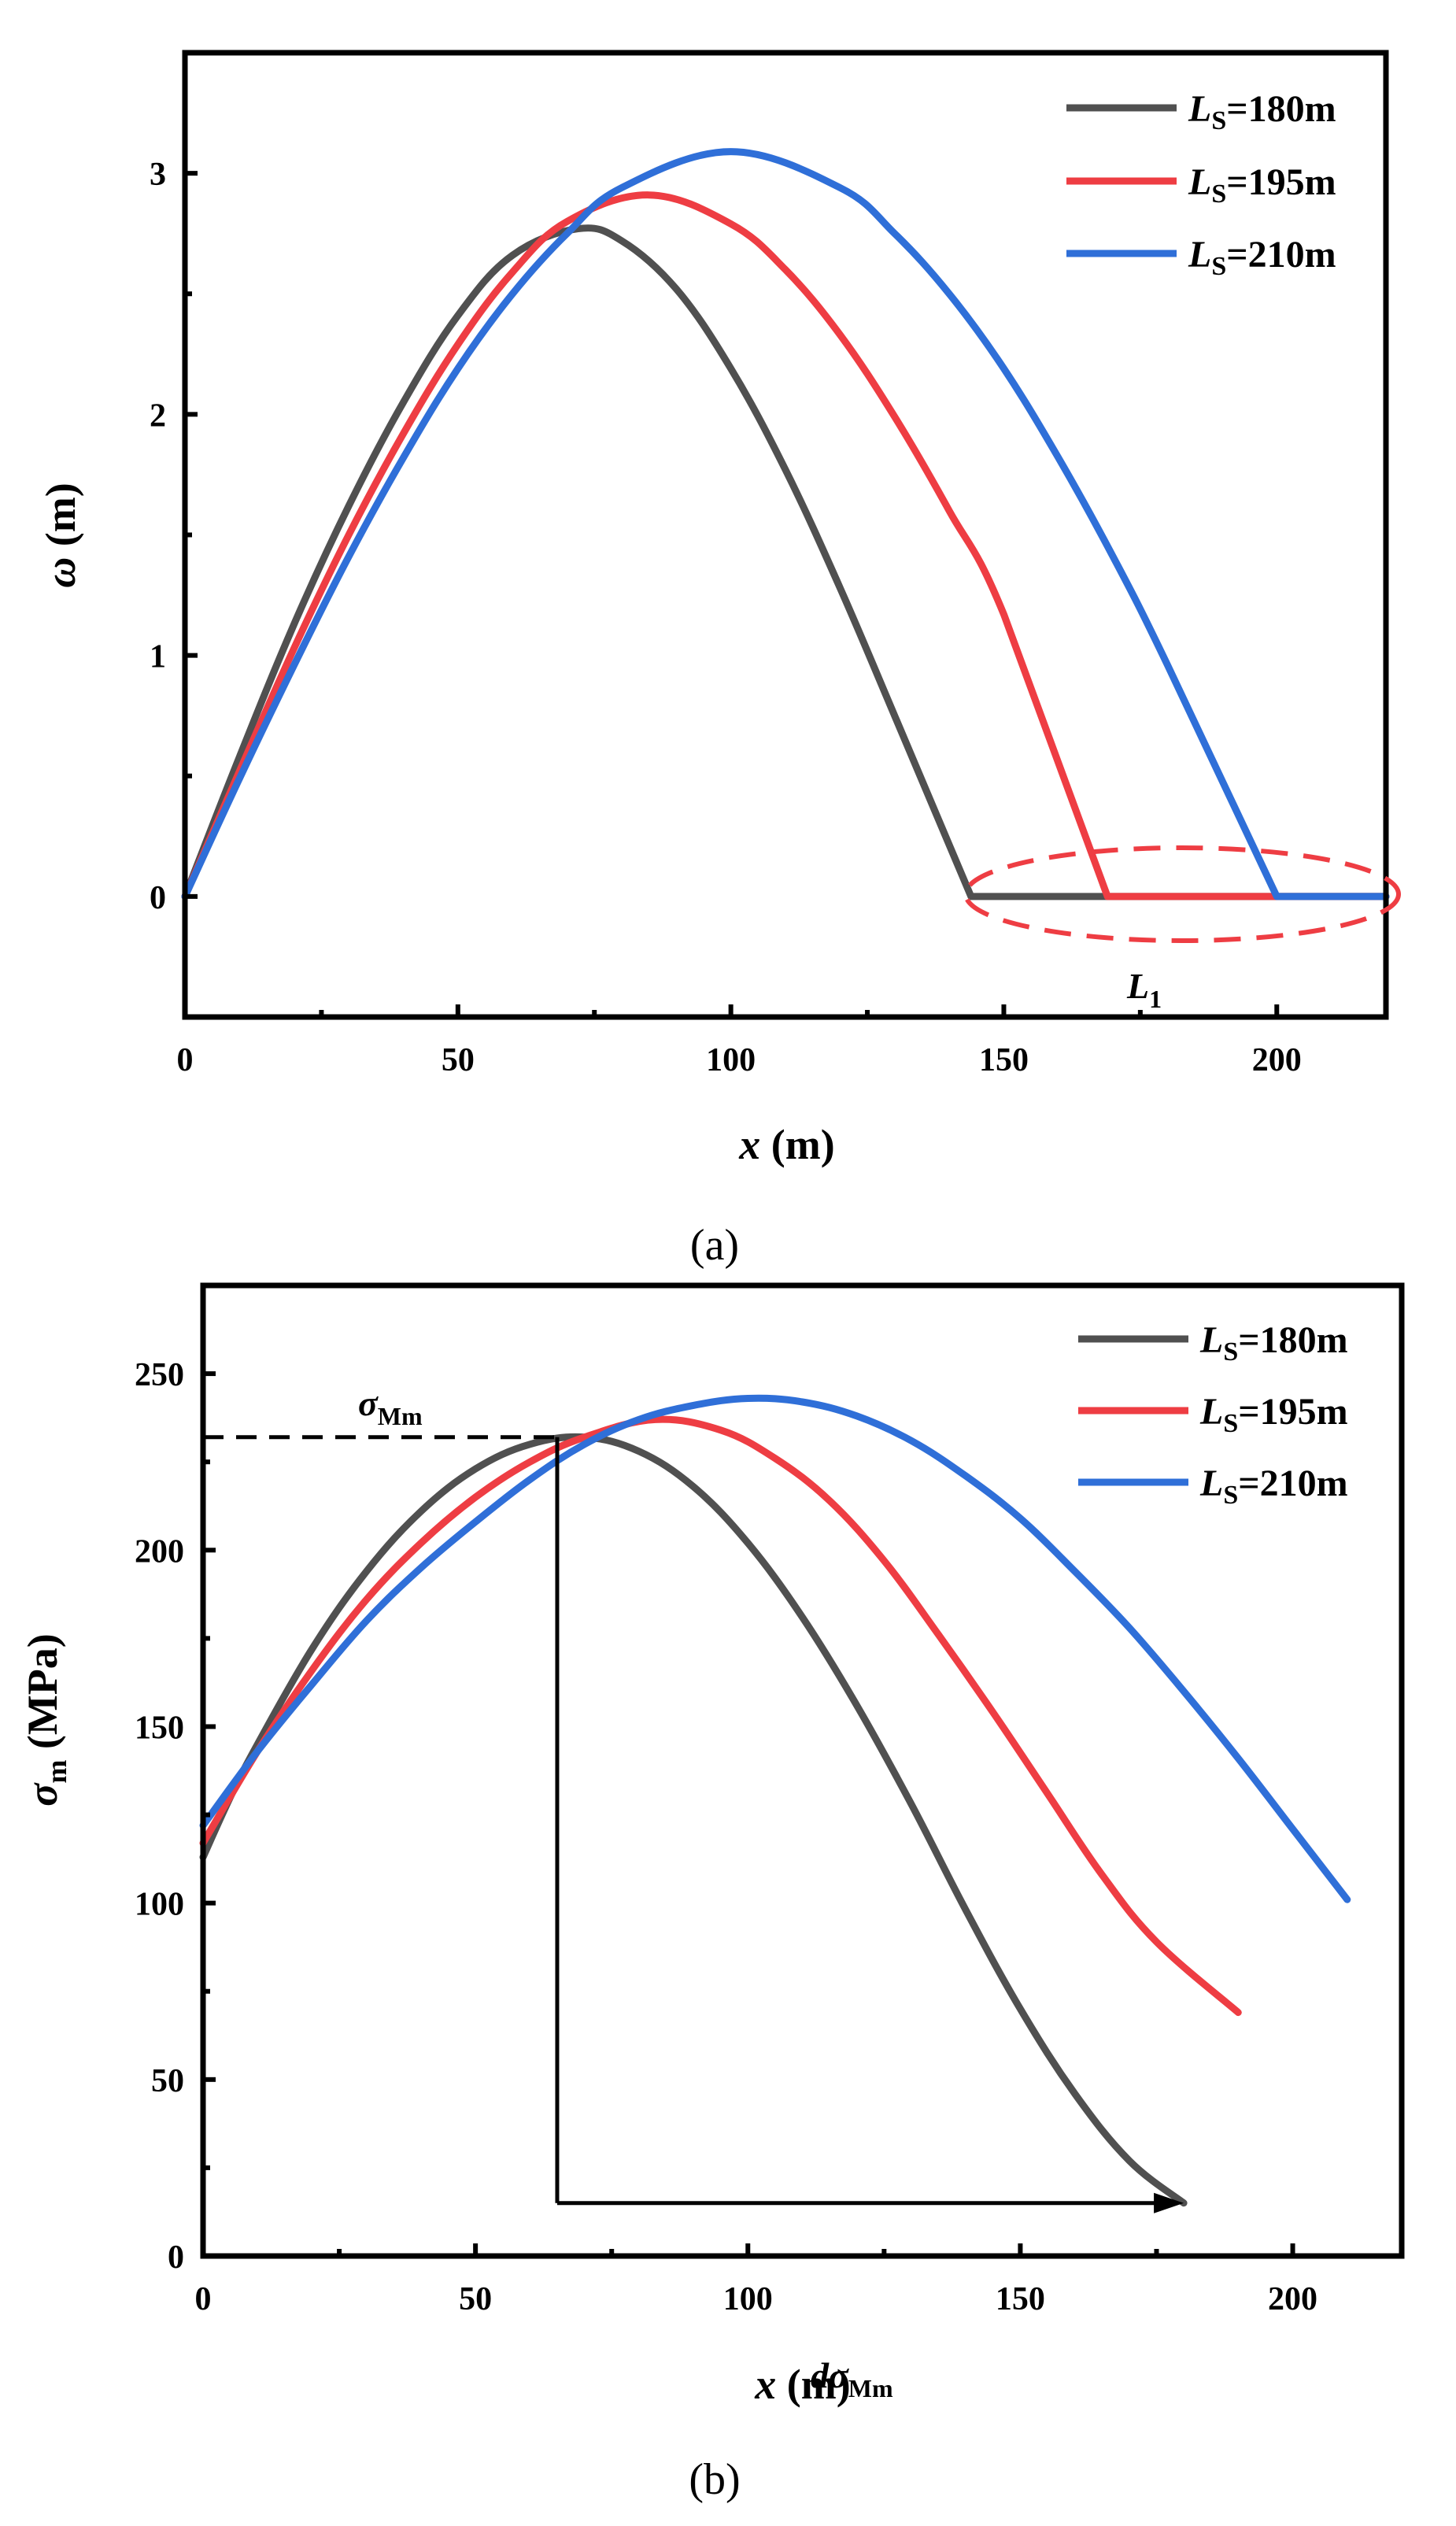  Describe the element at coordinates (158, 175) in the screenshot. I see `chart-a-y-tick-label: 3` at that location.